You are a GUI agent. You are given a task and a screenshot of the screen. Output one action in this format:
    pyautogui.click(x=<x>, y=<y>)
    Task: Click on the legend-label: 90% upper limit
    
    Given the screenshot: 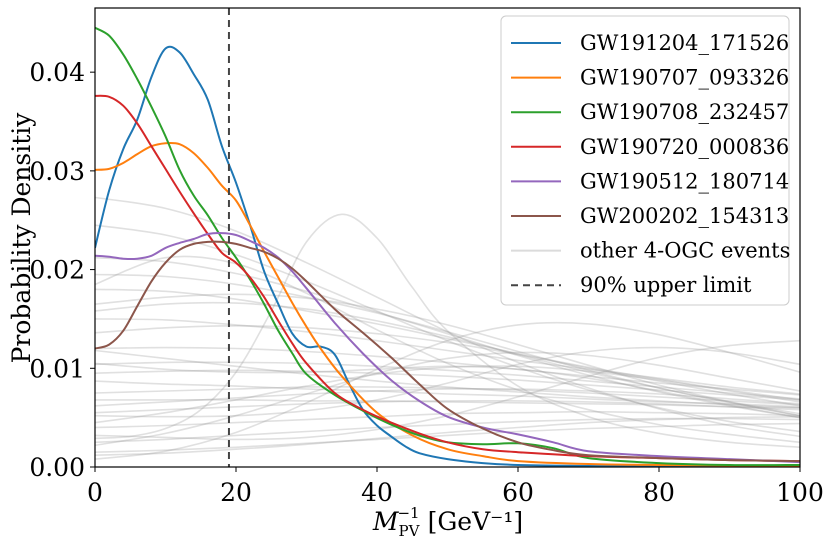 What is the action you would take?
    pyautogui.click(x=666, y=285)
    